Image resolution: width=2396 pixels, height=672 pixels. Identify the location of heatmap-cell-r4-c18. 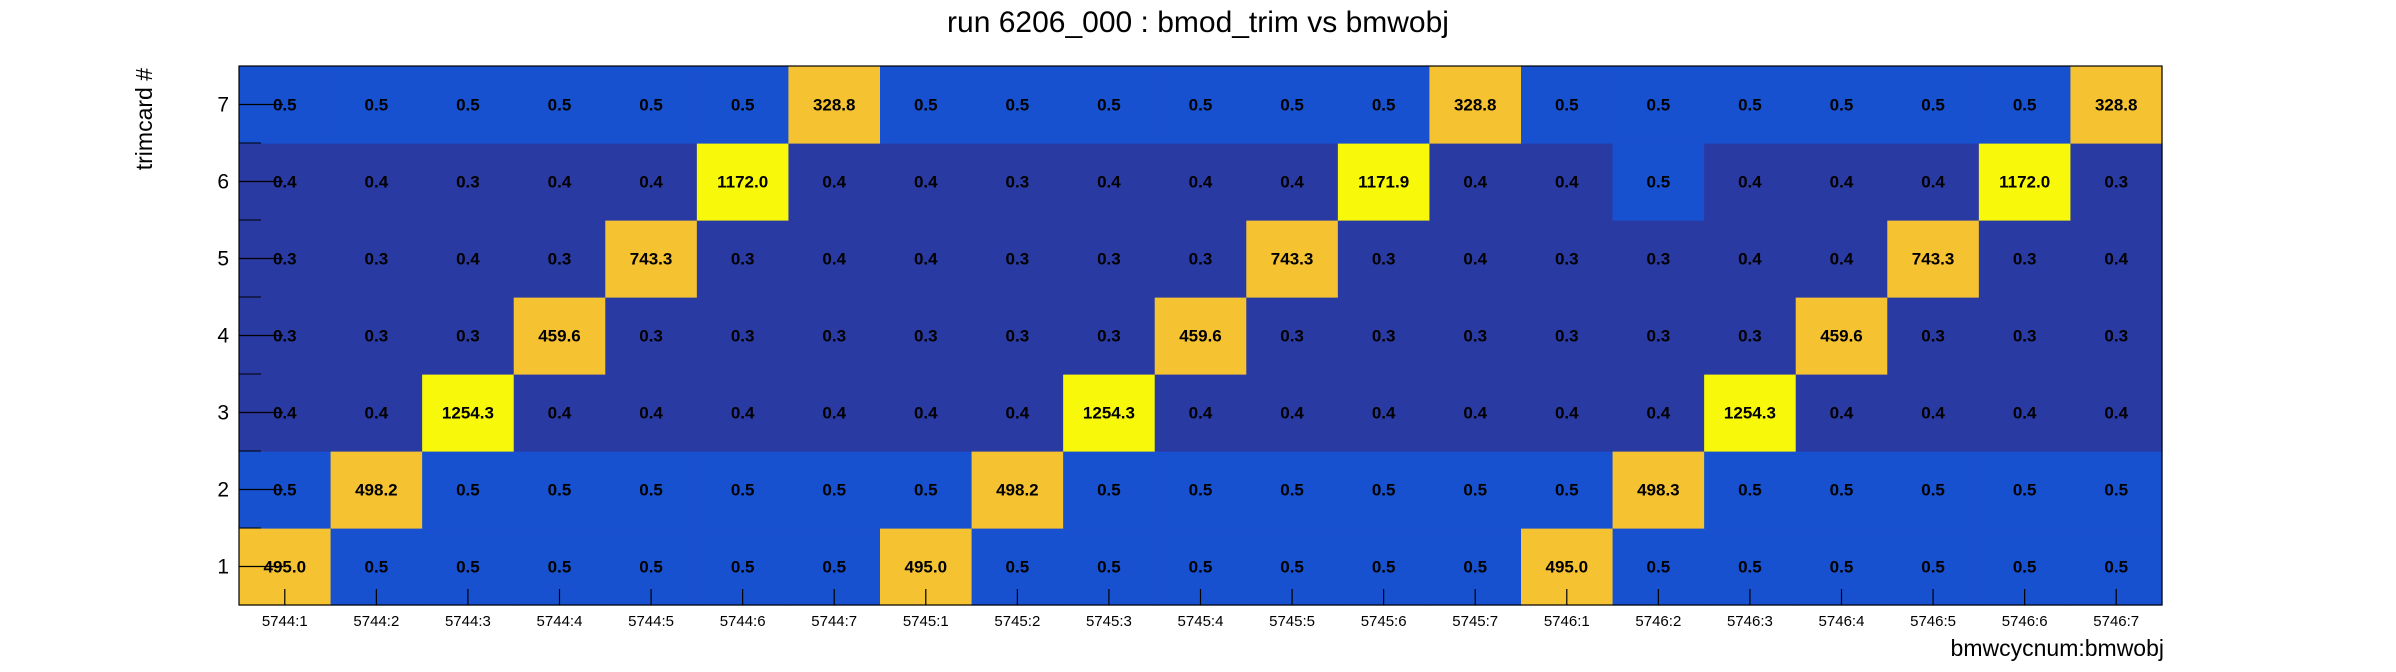
(1841, 336).